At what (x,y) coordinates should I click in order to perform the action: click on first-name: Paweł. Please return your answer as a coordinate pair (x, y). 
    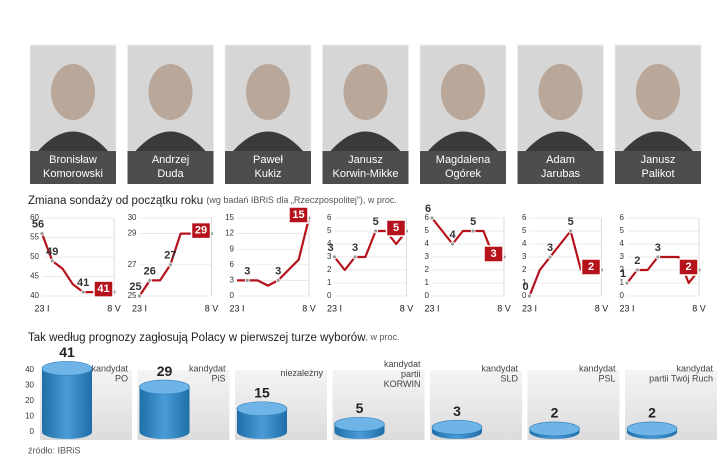
    Looking at the image, I should click on (268, 160).